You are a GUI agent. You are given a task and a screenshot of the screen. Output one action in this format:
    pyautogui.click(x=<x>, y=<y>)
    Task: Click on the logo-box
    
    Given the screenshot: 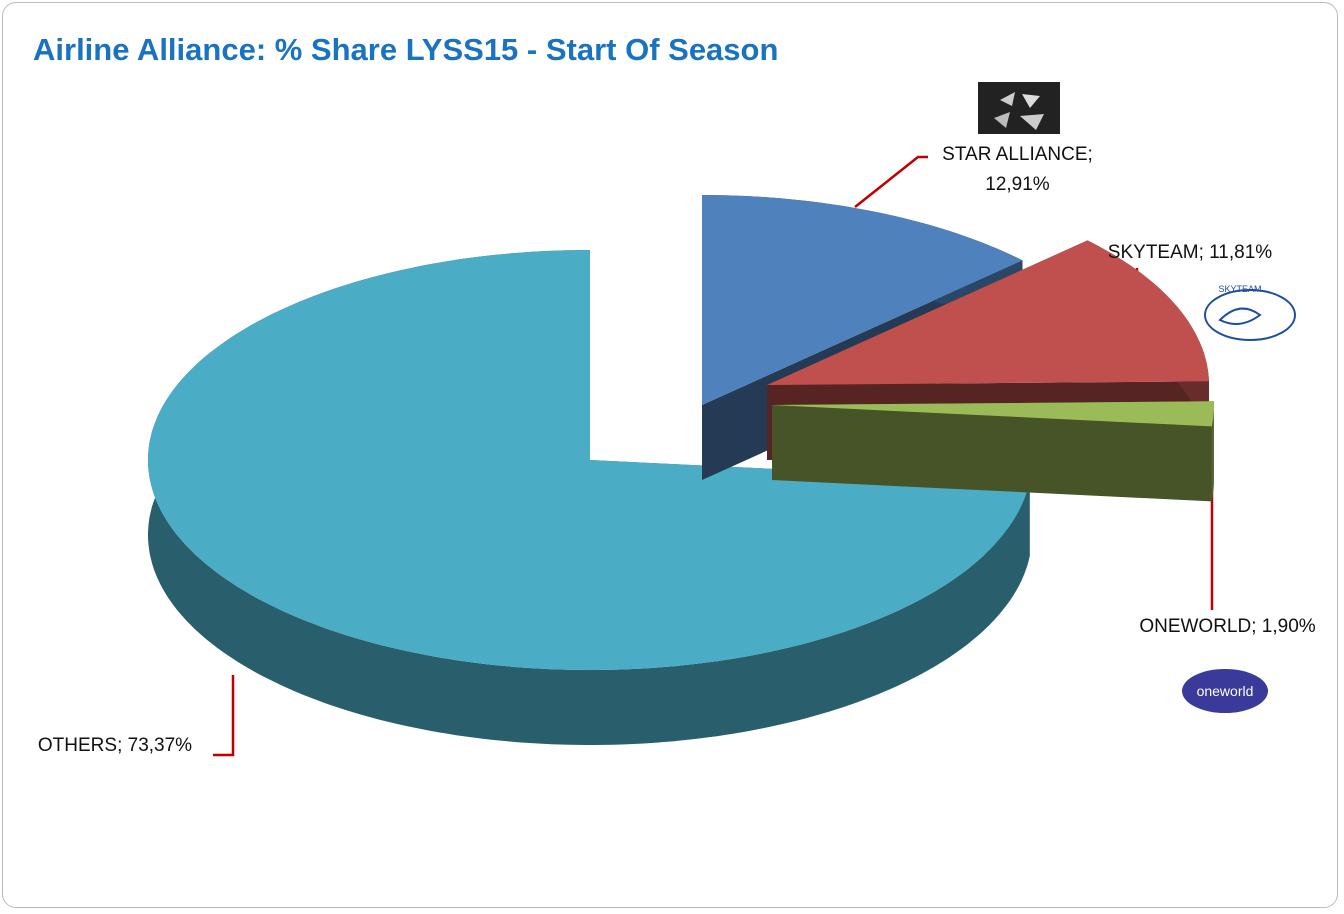 What is the action you would take?
    pyautogui.click(x=1019, y=108)
    